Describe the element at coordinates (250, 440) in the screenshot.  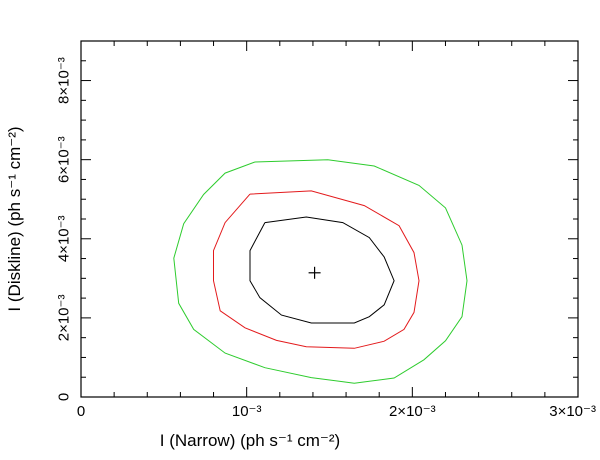
I see `x-axis-label: I (Narrow) (ph s⁻¹ cm⁻²)` at that location.